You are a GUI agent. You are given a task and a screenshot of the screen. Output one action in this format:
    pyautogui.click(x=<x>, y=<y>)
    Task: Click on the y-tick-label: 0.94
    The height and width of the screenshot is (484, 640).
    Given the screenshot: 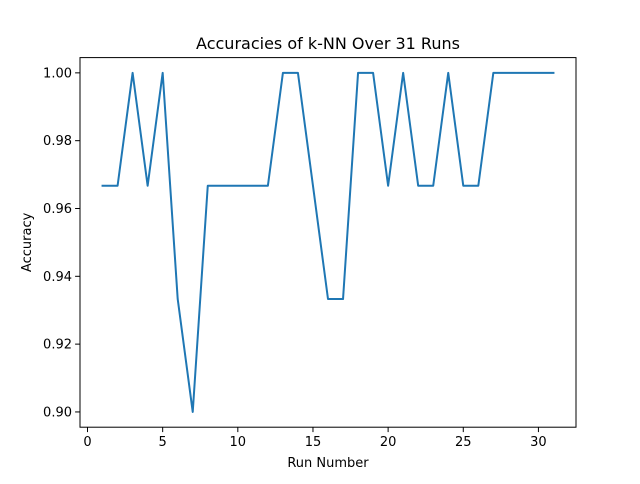 What is the action you would take?
    pyautogui.click(x=57, y=277)
    